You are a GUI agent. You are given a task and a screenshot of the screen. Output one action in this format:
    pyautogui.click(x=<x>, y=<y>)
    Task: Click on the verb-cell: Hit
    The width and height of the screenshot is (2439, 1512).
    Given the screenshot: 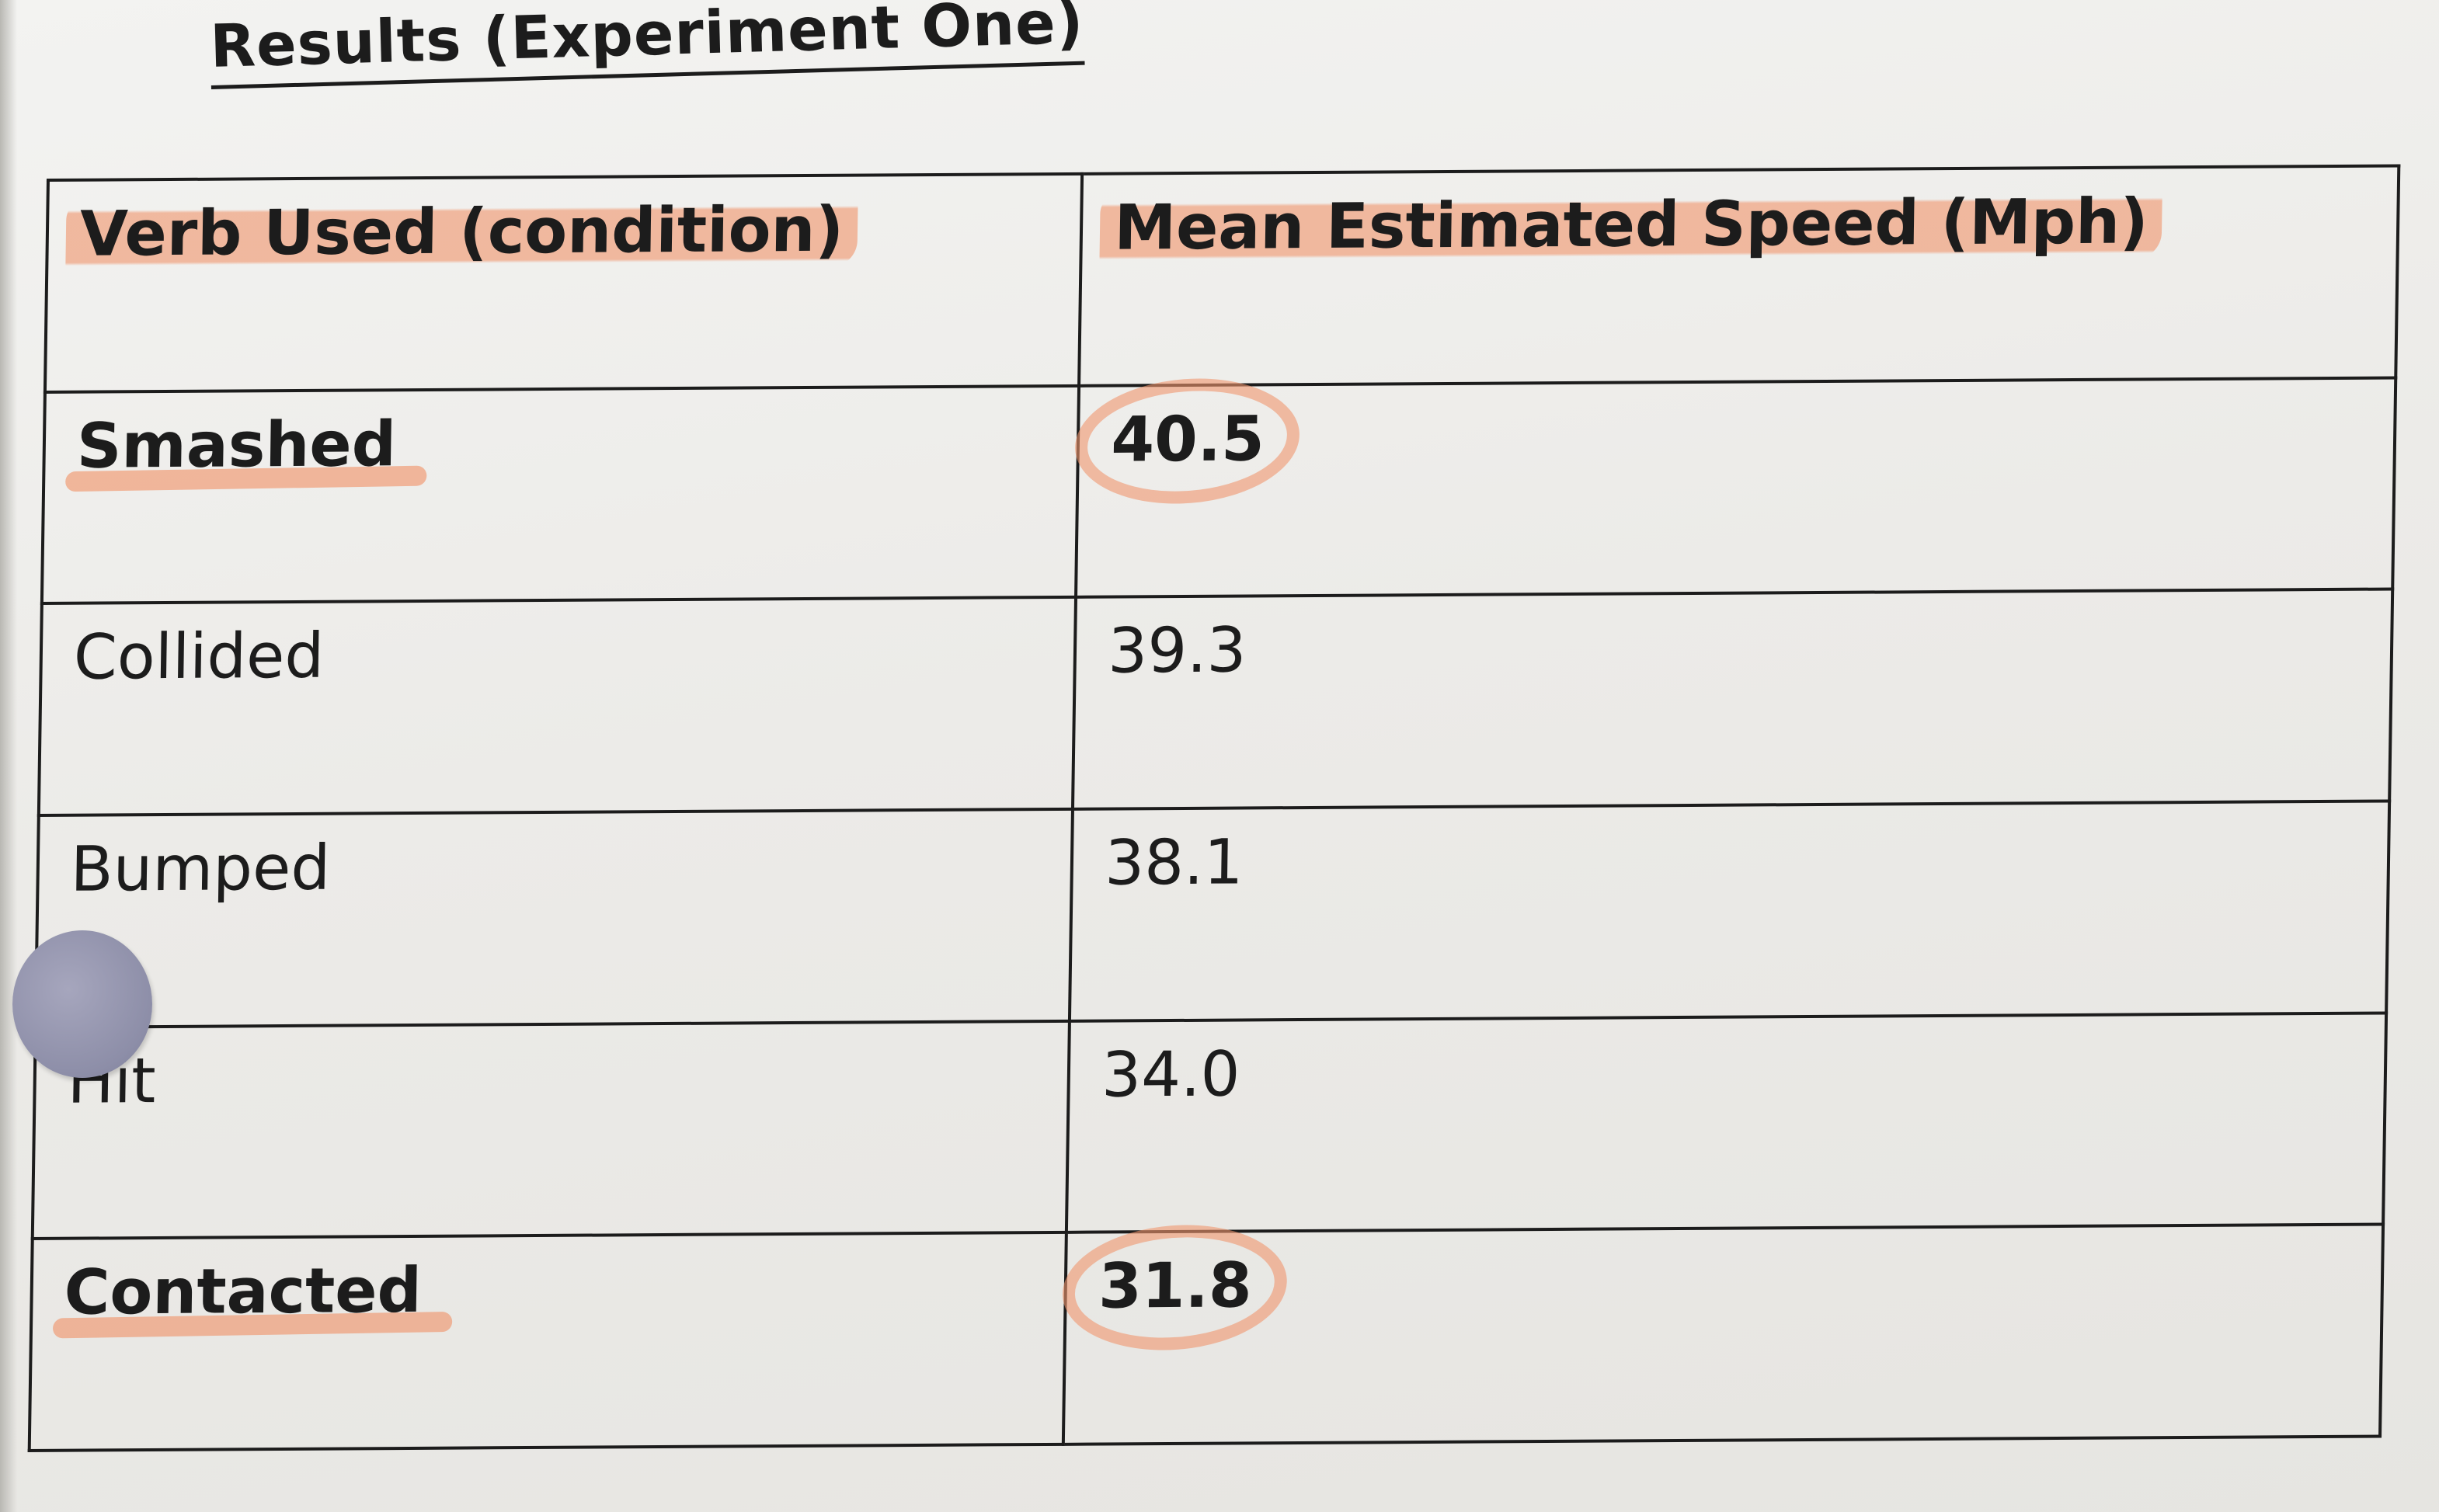 What is the action you would take?
    pyautogui.click(x=551, y=1129)
    